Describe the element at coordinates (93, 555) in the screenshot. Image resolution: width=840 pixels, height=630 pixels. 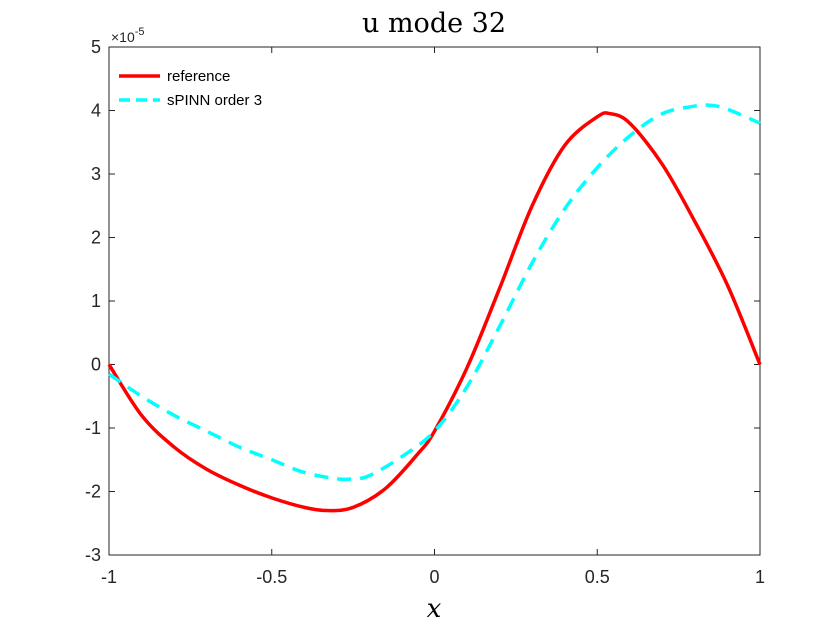
I see `y-tick-label: -3` at that location.